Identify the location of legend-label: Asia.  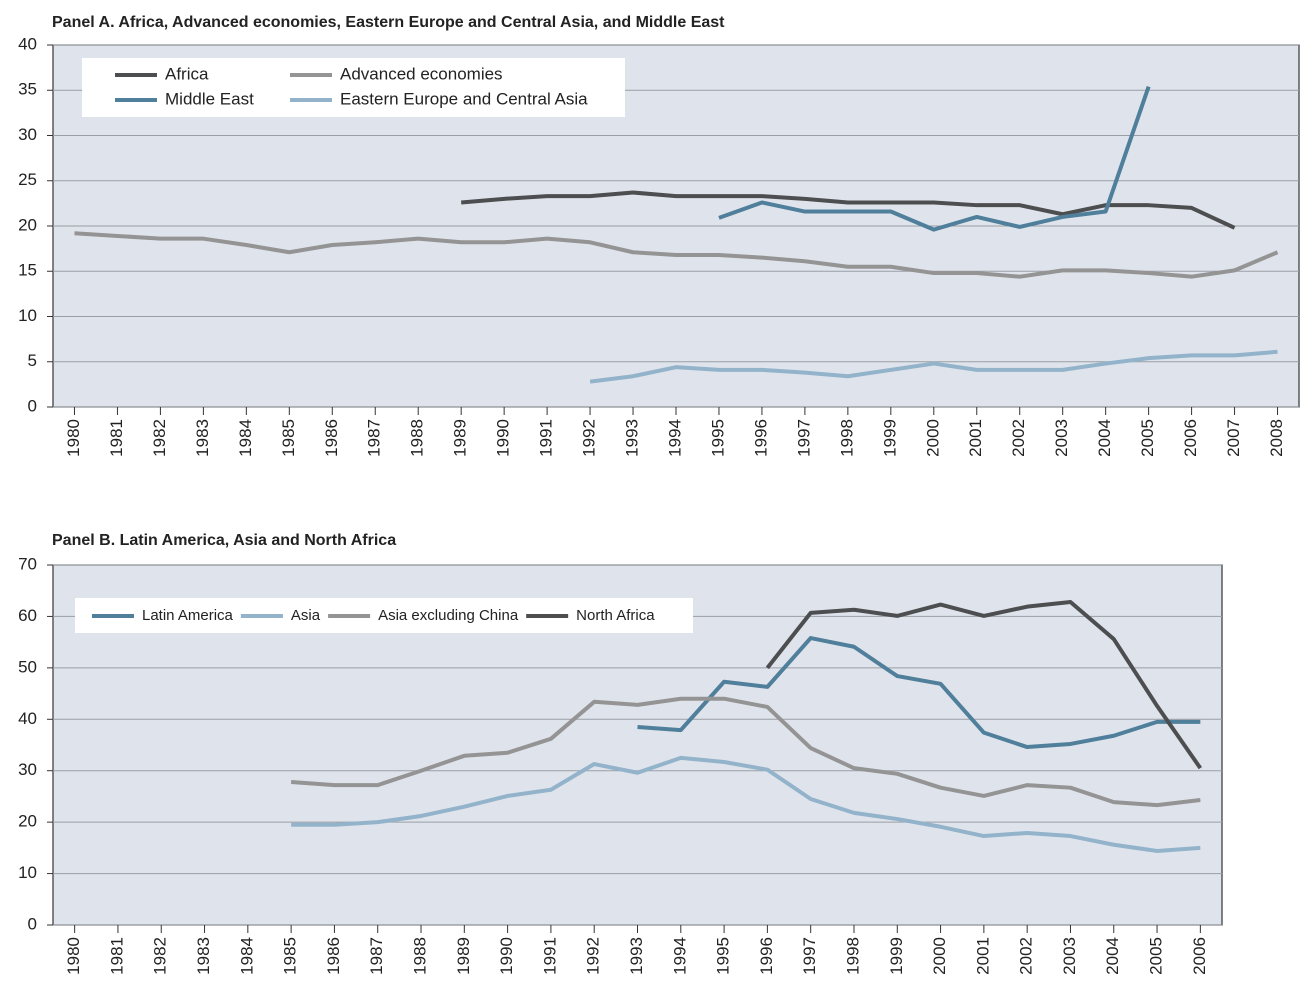
(306, 615).